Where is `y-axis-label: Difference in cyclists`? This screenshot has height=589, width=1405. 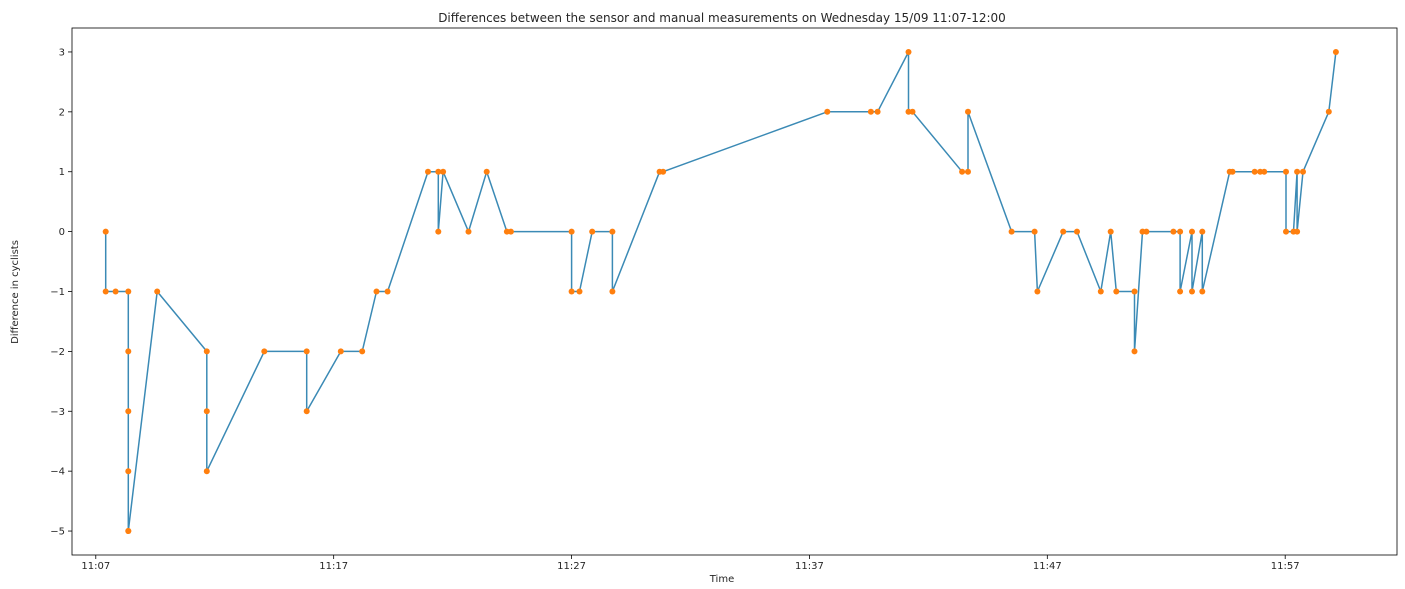
y-axis-label: Difference in cyclists is located at coordinates (15, 292).